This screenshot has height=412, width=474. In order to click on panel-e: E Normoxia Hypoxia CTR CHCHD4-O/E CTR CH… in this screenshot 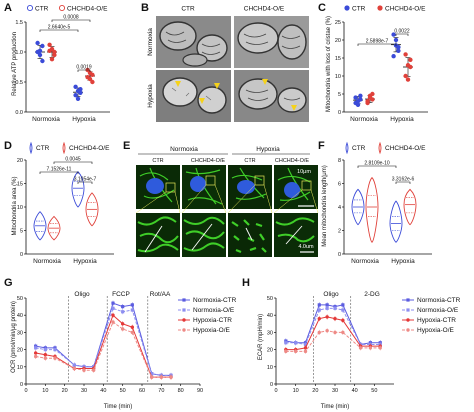, I will do `click(221, 198)`.